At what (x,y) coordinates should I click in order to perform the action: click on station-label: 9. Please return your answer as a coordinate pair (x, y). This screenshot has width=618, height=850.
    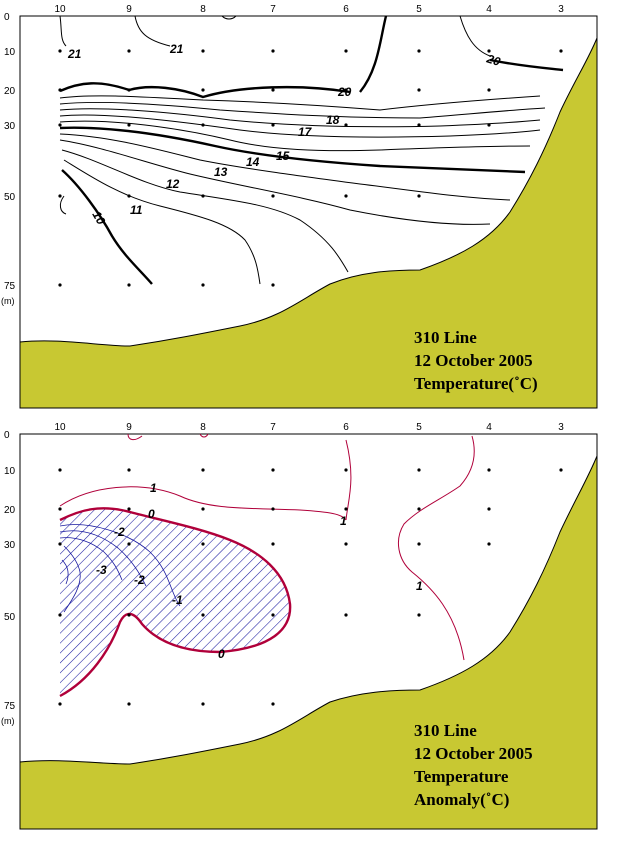
    Looking at the image, I should click on (129, 427).